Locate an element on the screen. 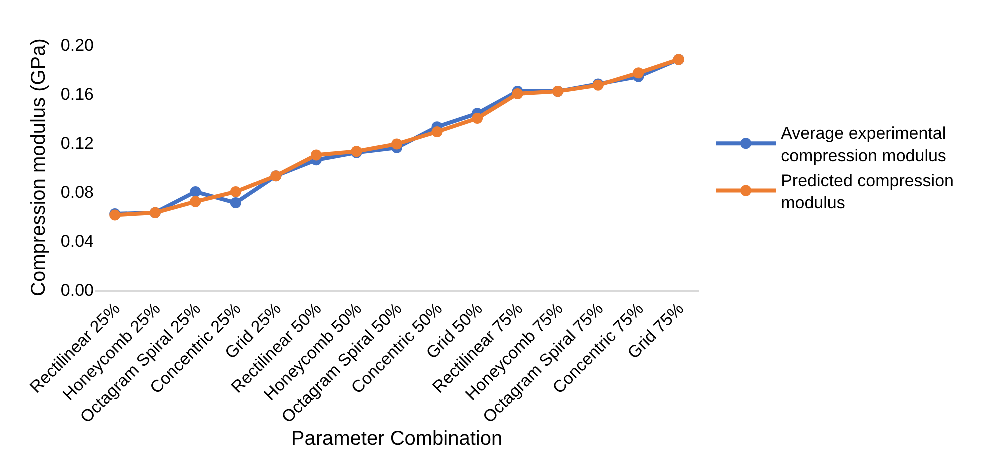 The image size is (989, 450). y-tick-label: 0.04 is located at coordinates (77, 241).